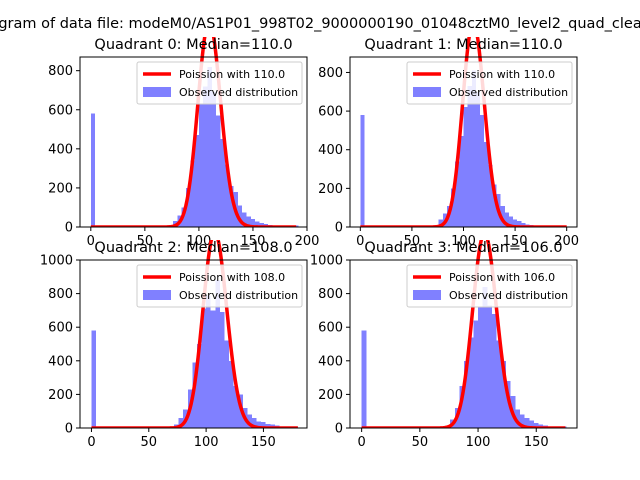  What do you see at coordinates (193, 344) in the screenshot?
I see `quadrant-2-axes-frame` at bounding box center [193, 344].